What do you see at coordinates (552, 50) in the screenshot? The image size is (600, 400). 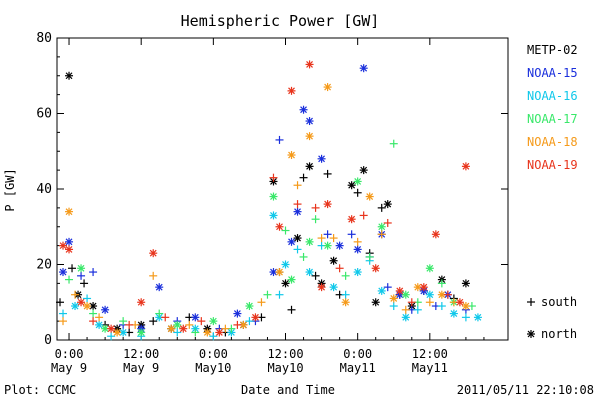 I see `legend-entry: METP-02` at bounding box center [552, 50].